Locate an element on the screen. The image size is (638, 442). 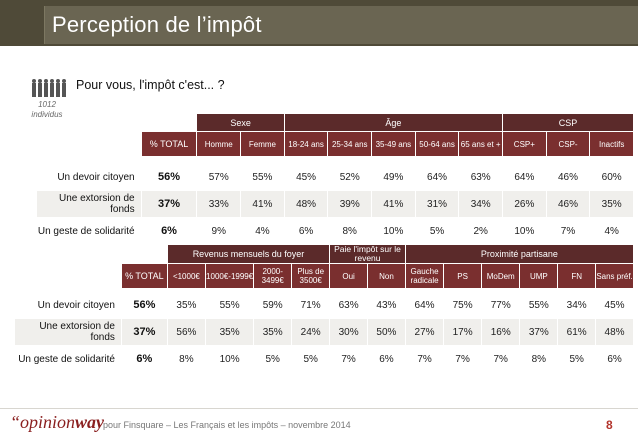
value-cell: 34% is located at coordinates (577, 305).